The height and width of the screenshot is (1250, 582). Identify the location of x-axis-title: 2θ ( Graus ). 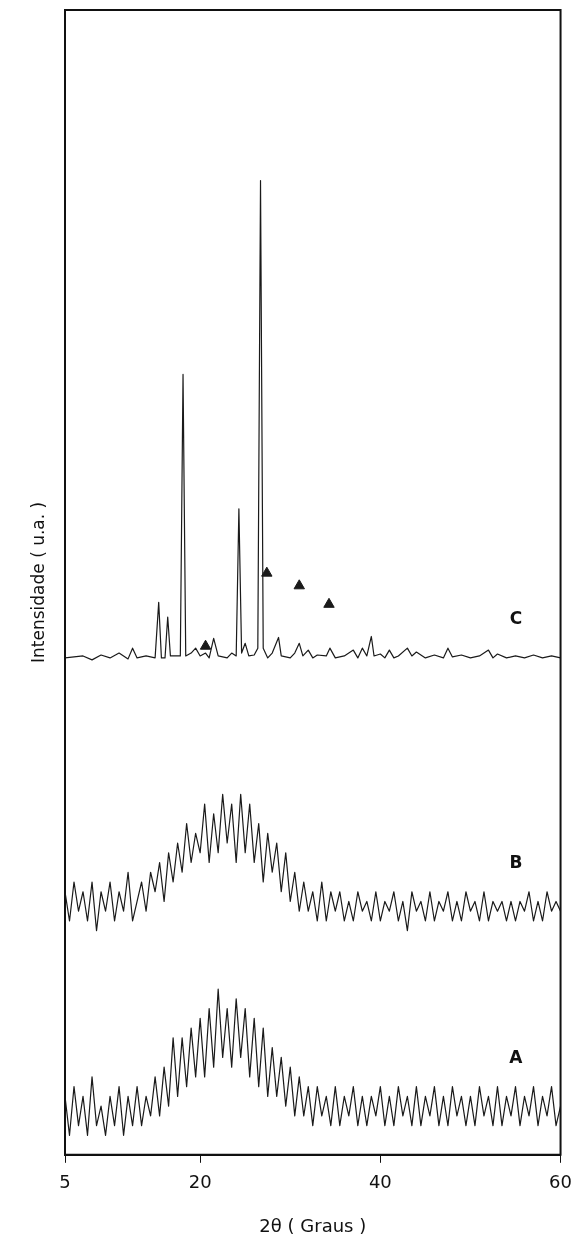
(313, 1225).